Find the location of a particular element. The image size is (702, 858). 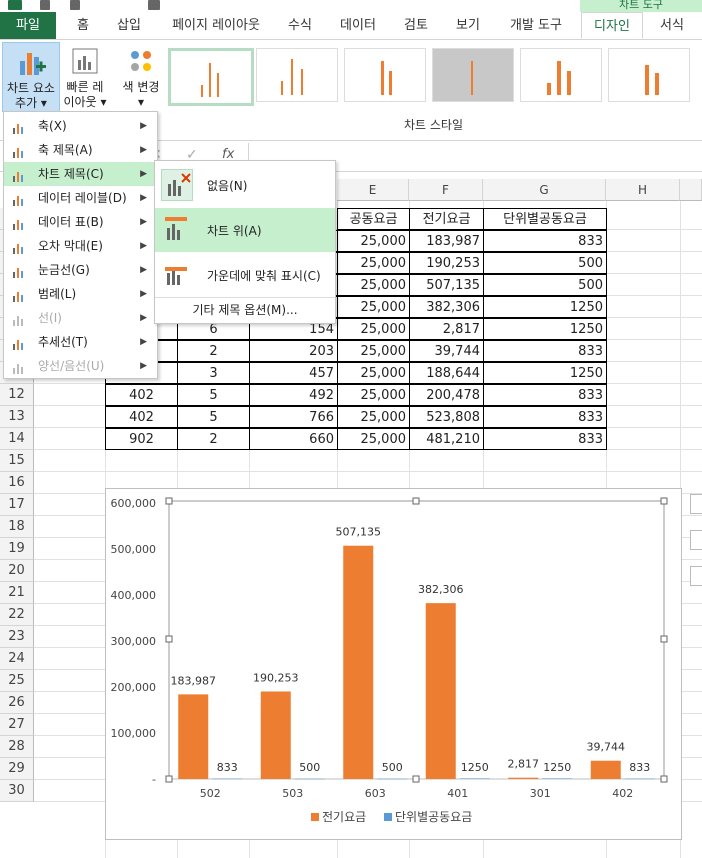

row-header: 17 is located at coordinates (17, 505).